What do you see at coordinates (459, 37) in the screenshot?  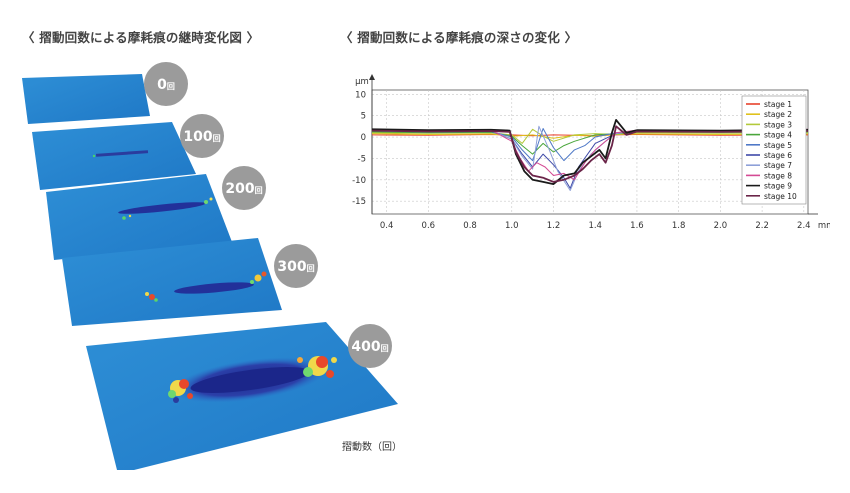 I see `right-panel-title: 〈 摺動回数による摩耗痕の深さの変化 〉` at bounding box center [459, 37].